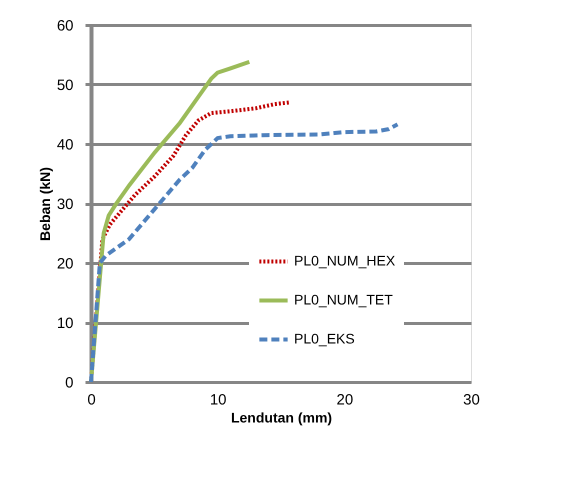 This screenshot has width=563, height=483. I want to click on x-axis-title: Lendutan (mm), so click(281, 418).